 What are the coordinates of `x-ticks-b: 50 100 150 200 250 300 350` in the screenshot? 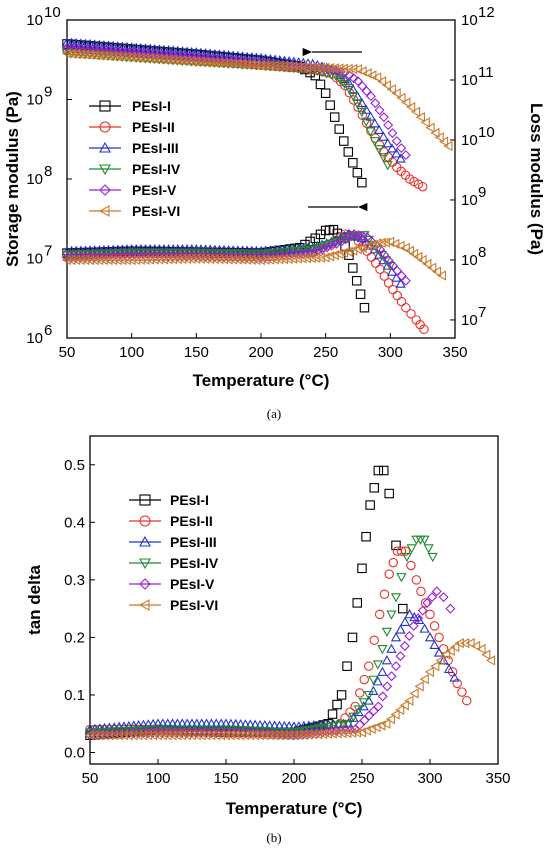 It's located at (296, 773).